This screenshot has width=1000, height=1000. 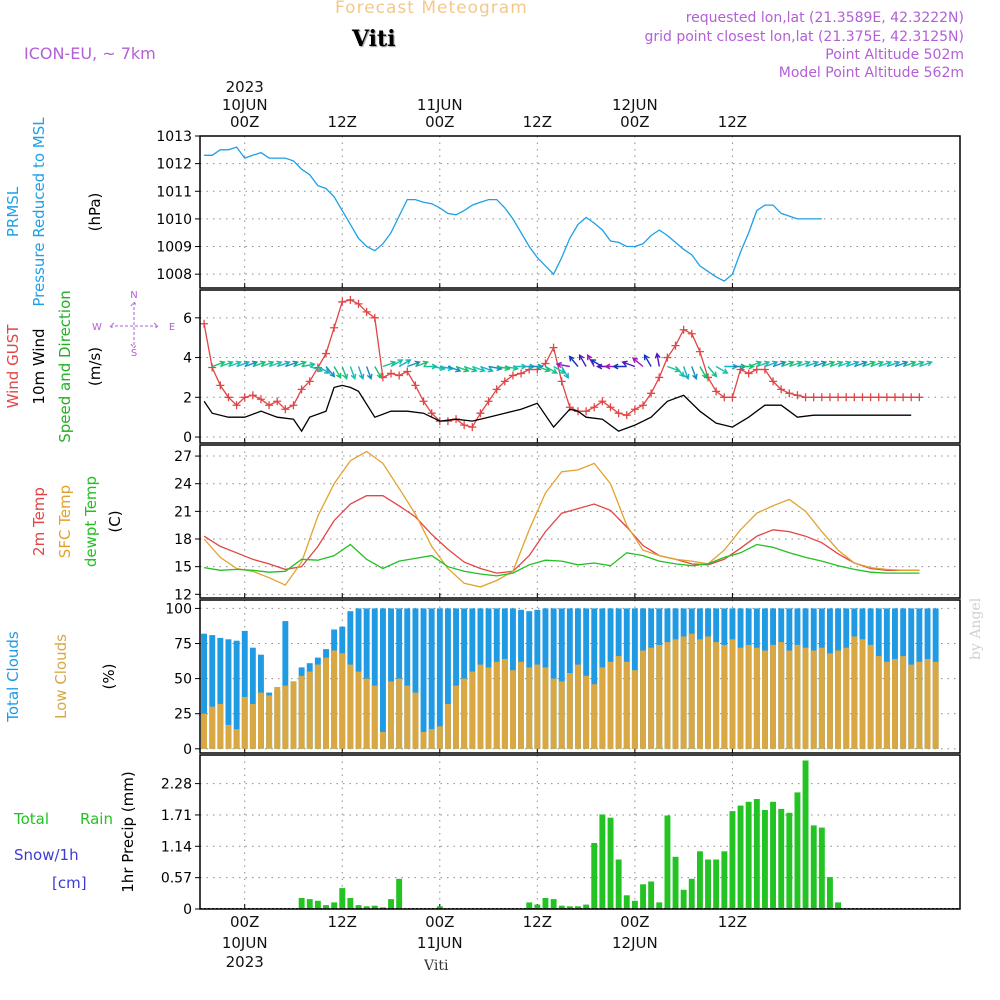 What do you see at coordinates (374, 39) in the screenshot?
I see `station-name: Viti` at bounding box center [374, 39].